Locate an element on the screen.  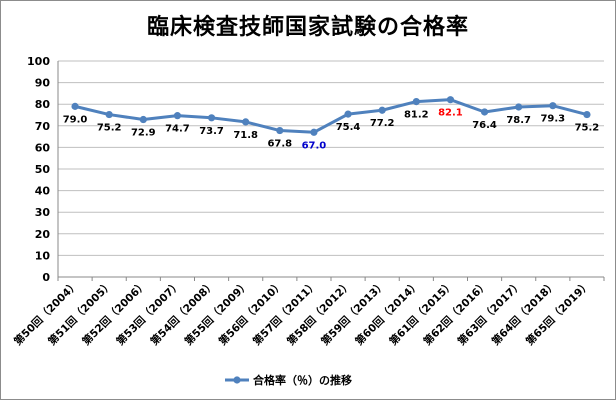
data-label: 78.7 is located at coordinates (518, 120).